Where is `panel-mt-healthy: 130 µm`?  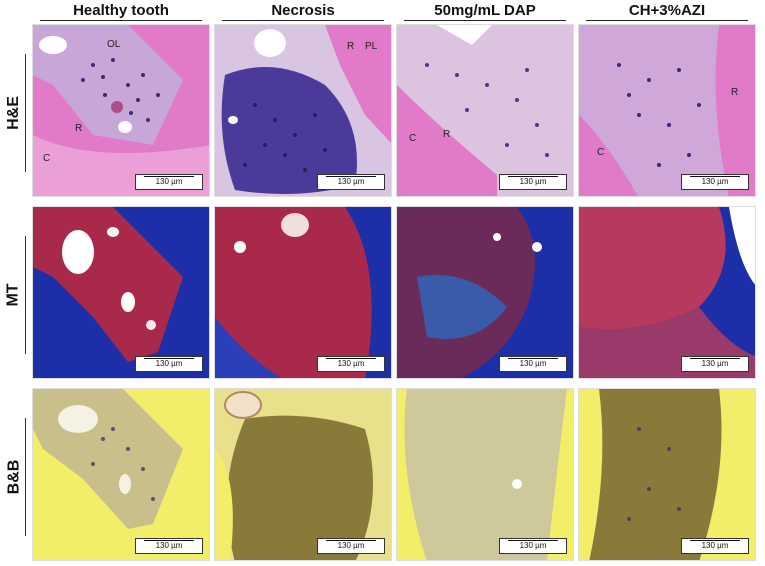
panel-mt-healthy: 130 µm is located at coordinates (121, 292).